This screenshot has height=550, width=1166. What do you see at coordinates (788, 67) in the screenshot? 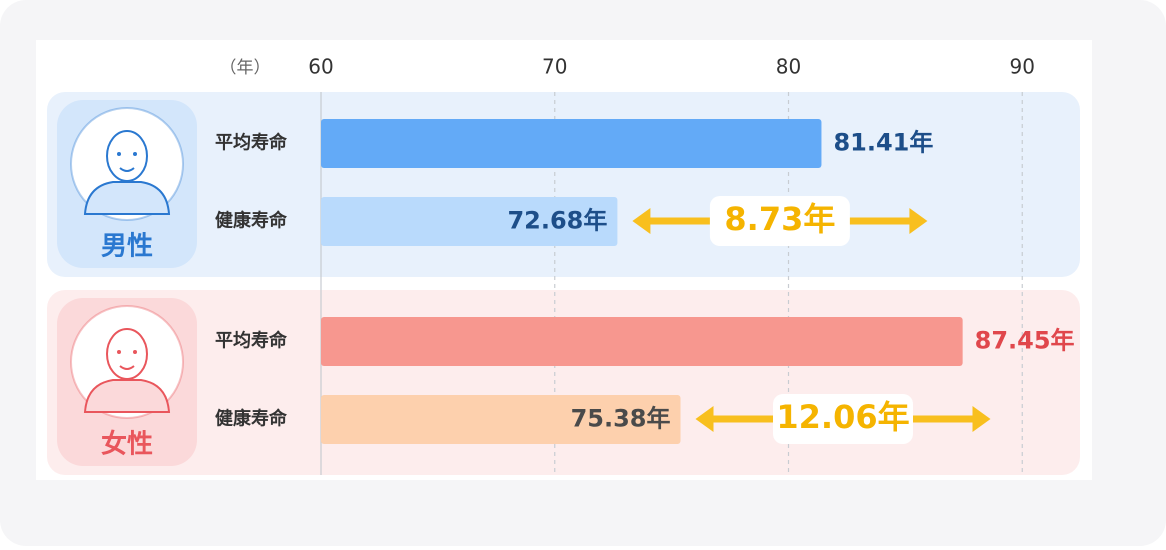
I see `x-tick-label: 80` at bounding box center [788, 67].